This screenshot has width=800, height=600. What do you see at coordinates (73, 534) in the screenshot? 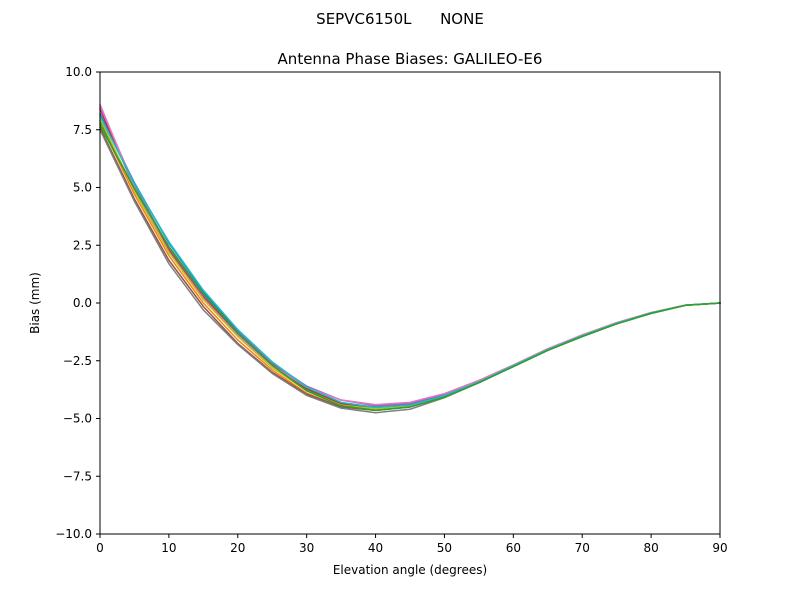
I see `y-tick-label: −10.0` at bounding box center [73, 534].